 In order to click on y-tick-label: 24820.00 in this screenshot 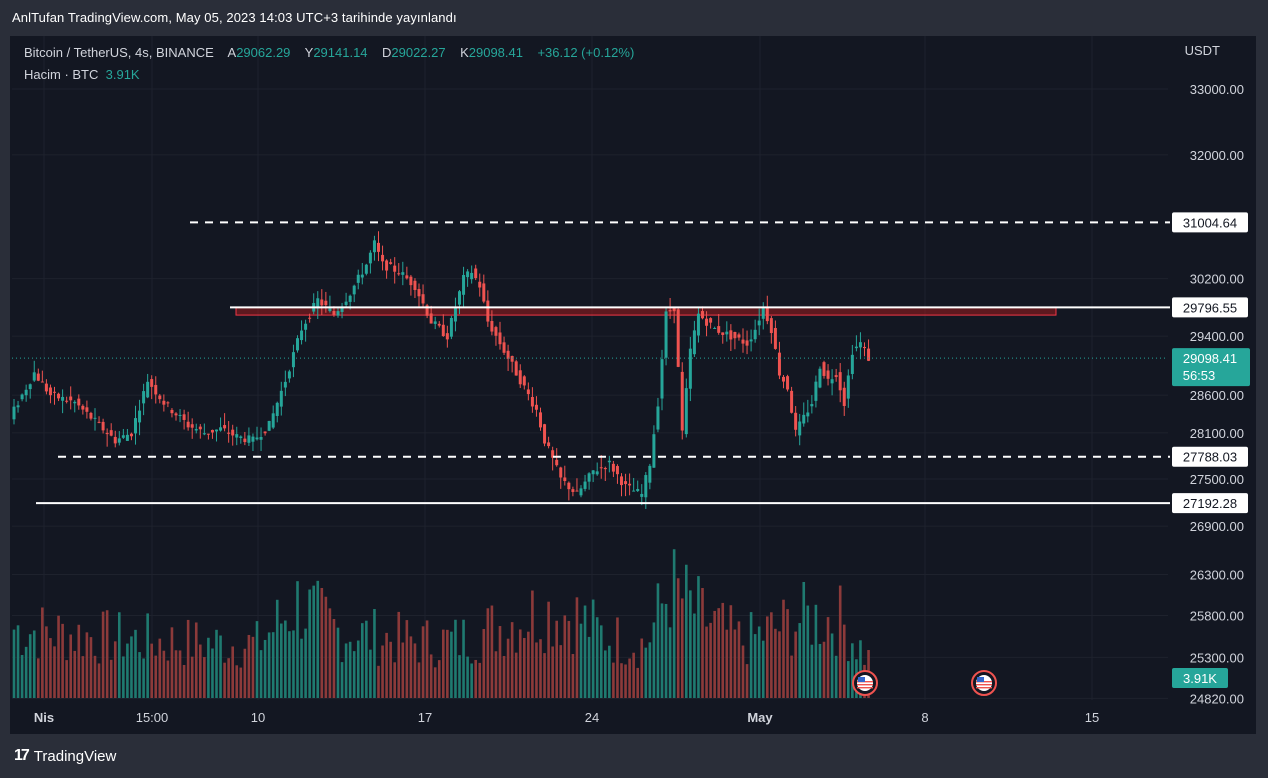, I will do `click(1217, 698)`.